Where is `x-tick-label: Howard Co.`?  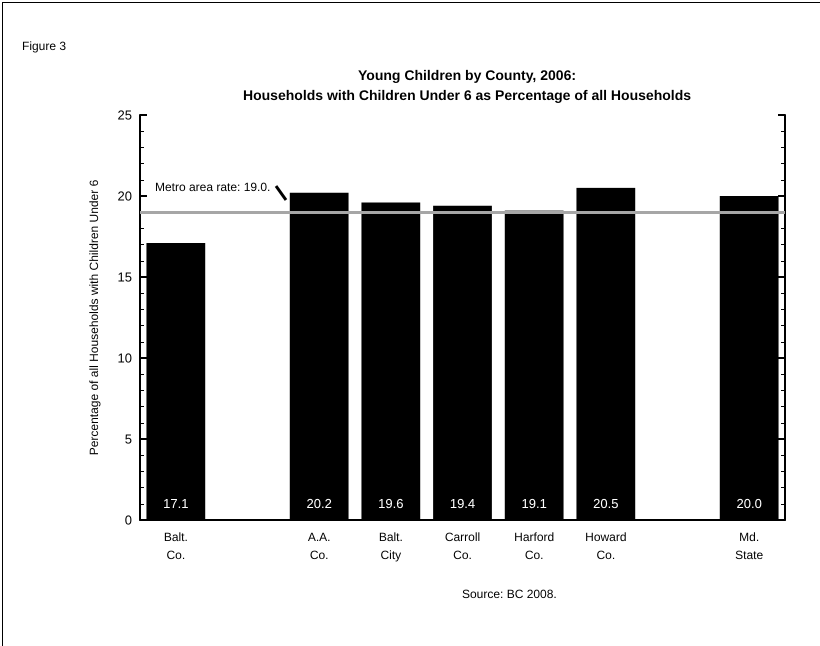
x-tick-label: Howard Co. is located at coordinates (606, 546).